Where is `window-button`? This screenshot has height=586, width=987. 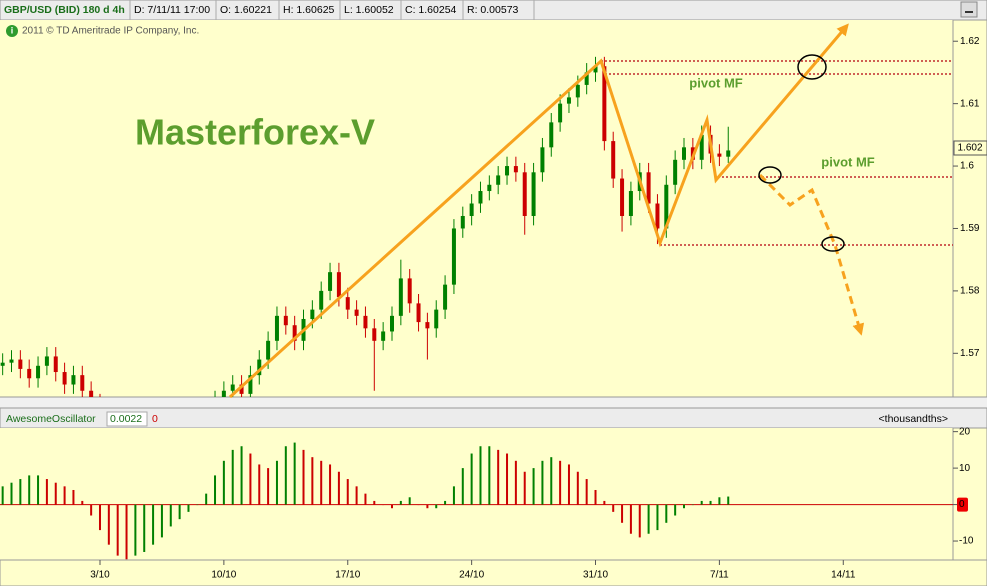 window-button is located at coordinates (969, 9).